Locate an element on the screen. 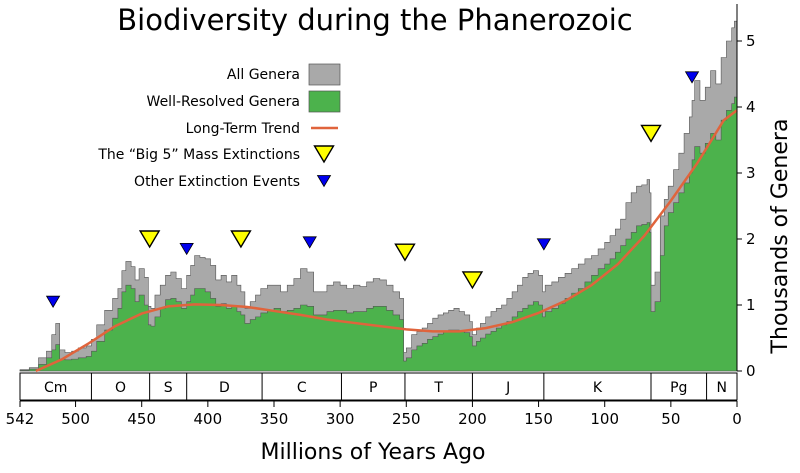 This screenshot has height=473, width=800. y-tick-label: 1 is located at coordinates (751, 305).